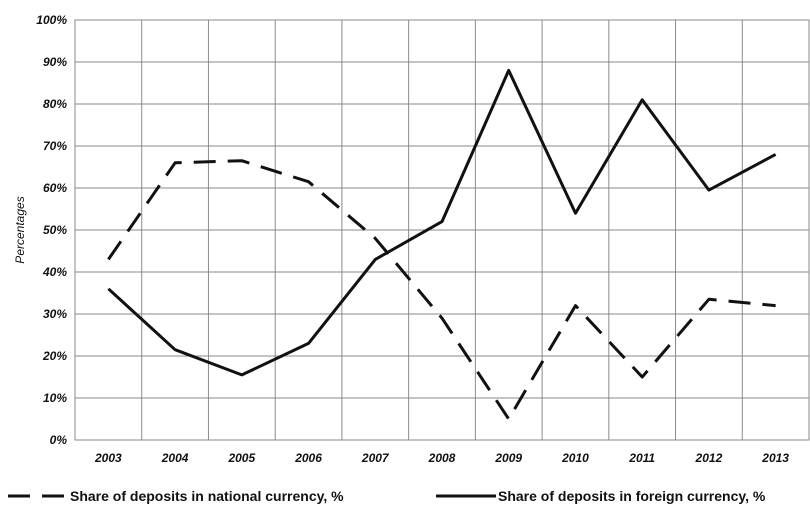 The width and height of the screenshot is (810, 512). Describe the element at coordinates (55, 62) in the screenshot. I see `y-tick-label: 90%` at that location.